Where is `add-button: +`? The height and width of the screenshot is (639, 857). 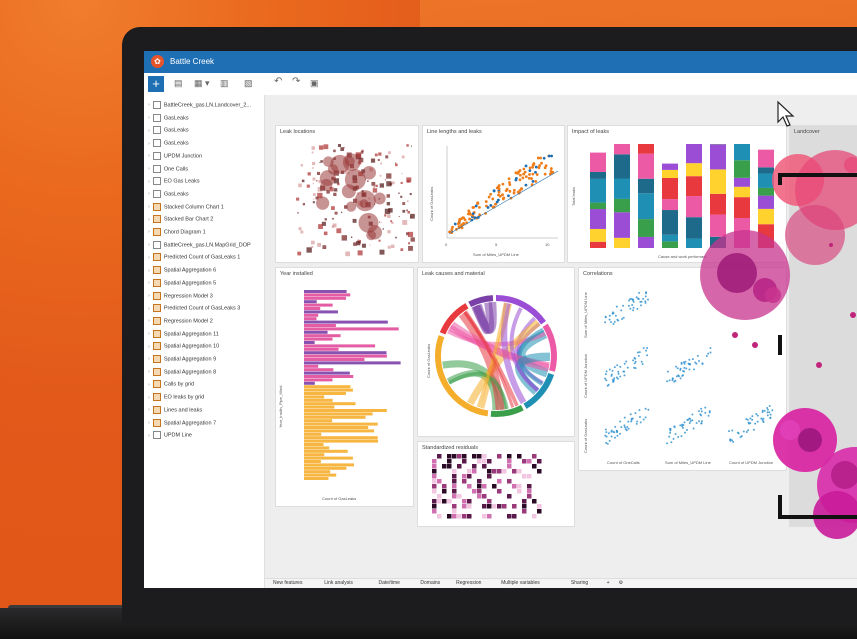 add-button: + is located at coordinates (156, 84).